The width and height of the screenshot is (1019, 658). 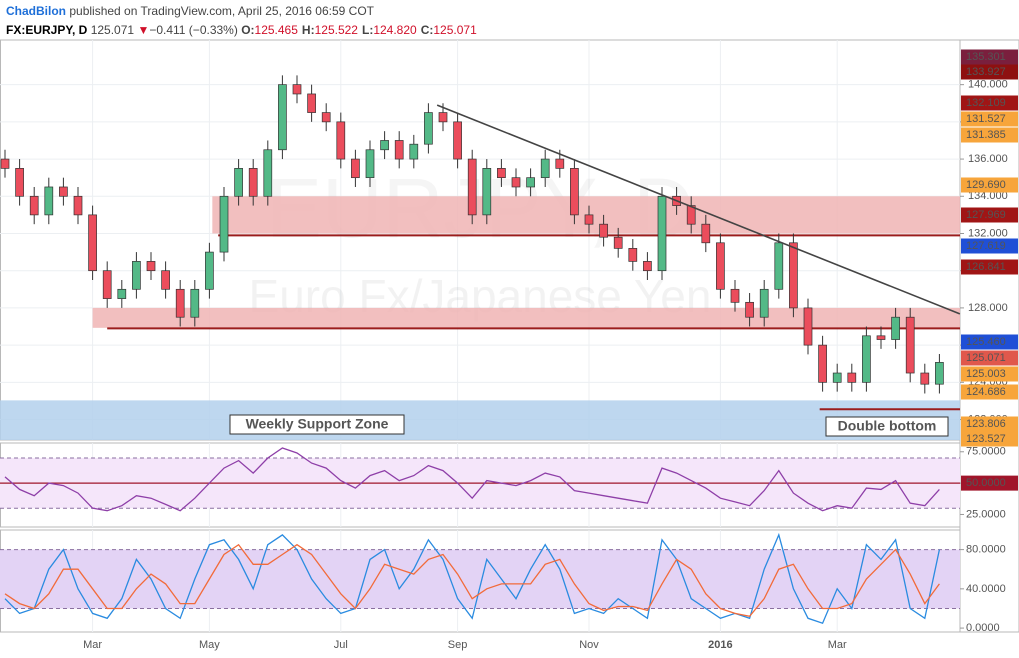 I want to click on y-tick-label: 75.0000, so click(x=986, y=452).